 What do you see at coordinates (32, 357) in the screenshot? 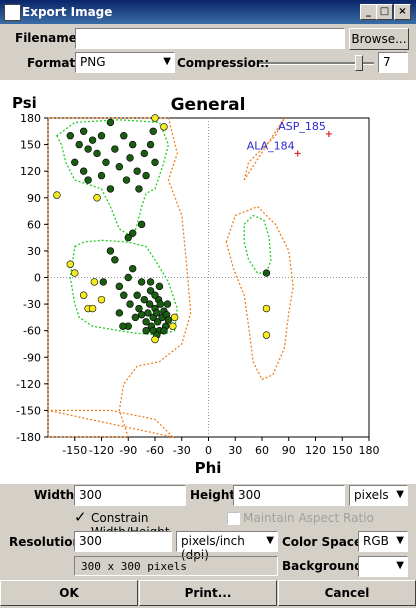
I see `y-tick-label: -90` at bounding box center [32, 357].